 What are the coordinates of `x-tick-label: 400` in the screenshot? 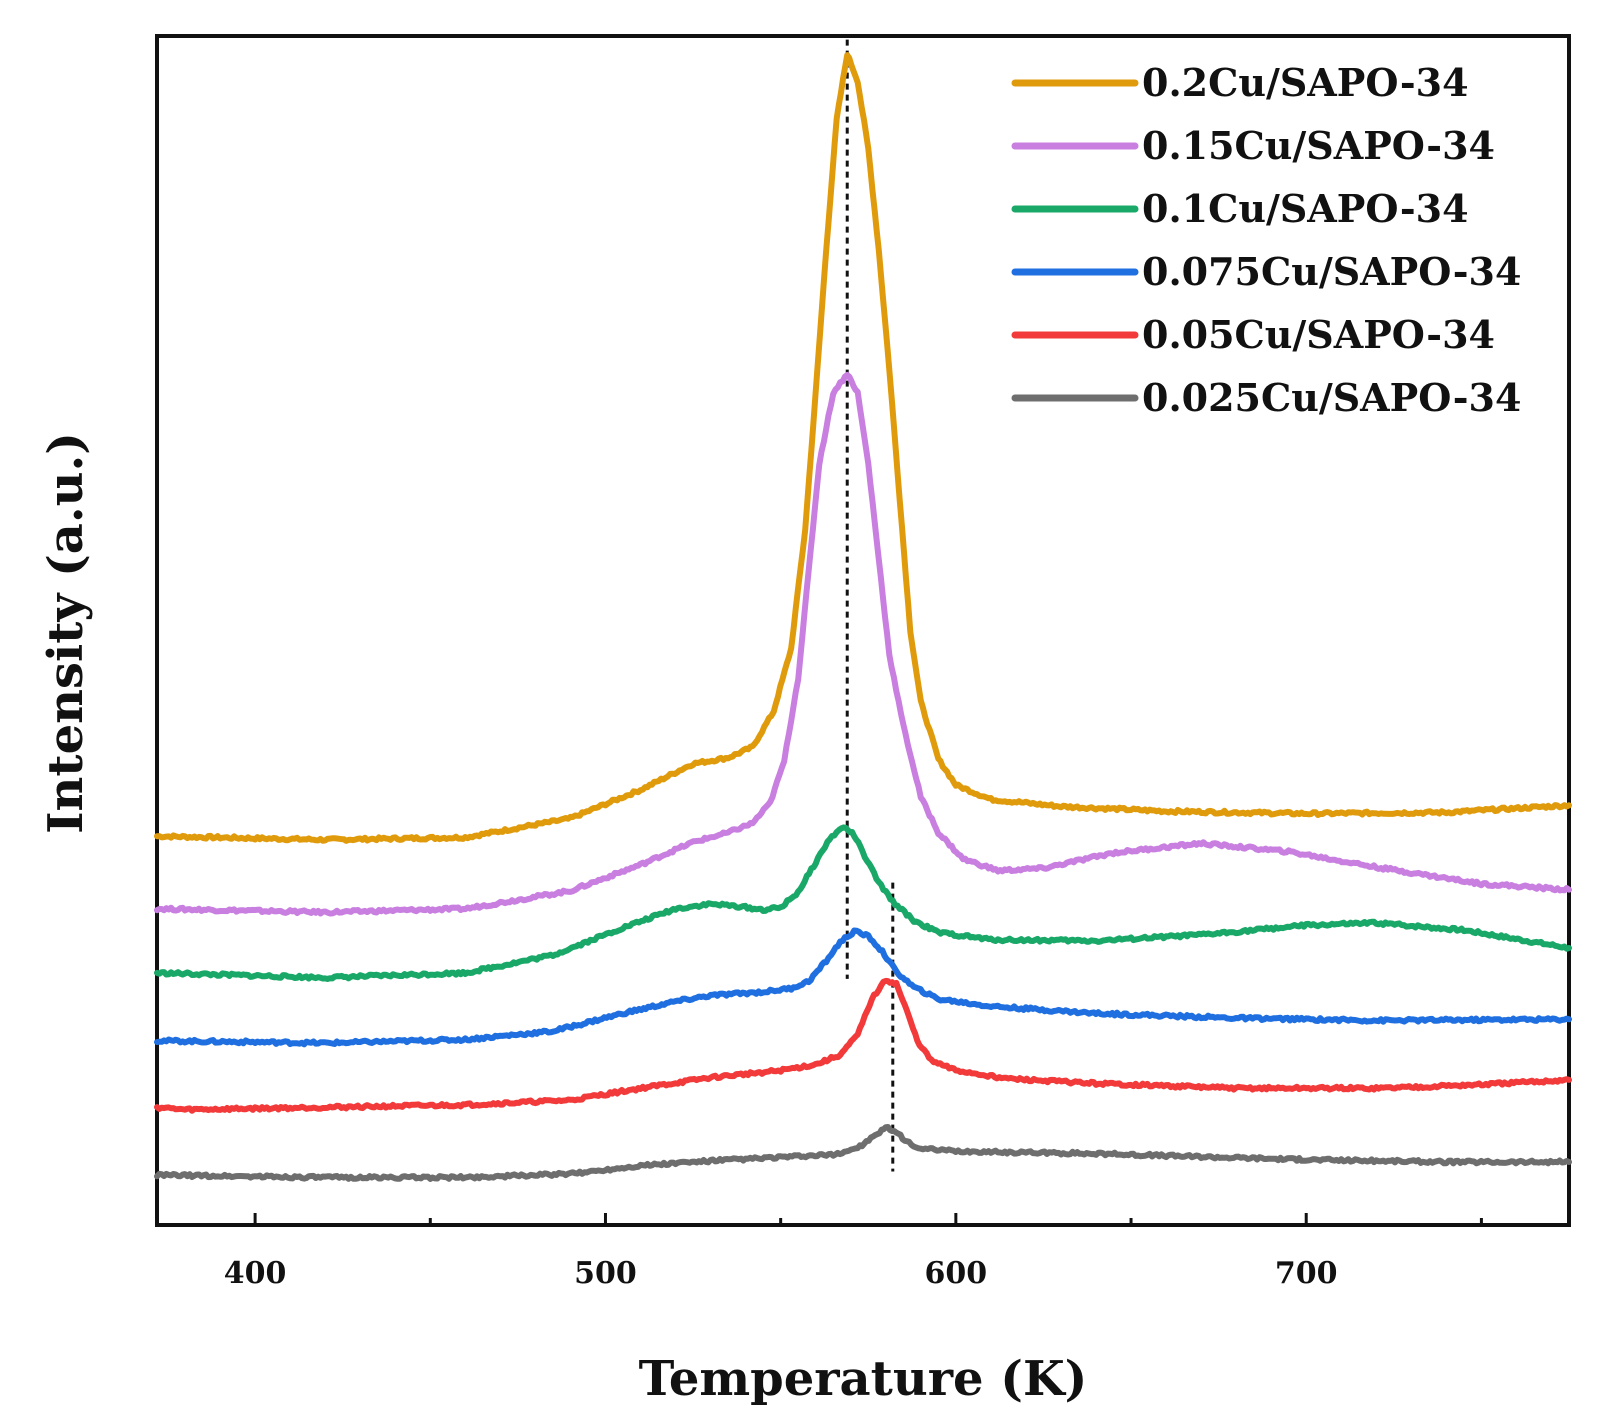 It's located at (255, 1273).